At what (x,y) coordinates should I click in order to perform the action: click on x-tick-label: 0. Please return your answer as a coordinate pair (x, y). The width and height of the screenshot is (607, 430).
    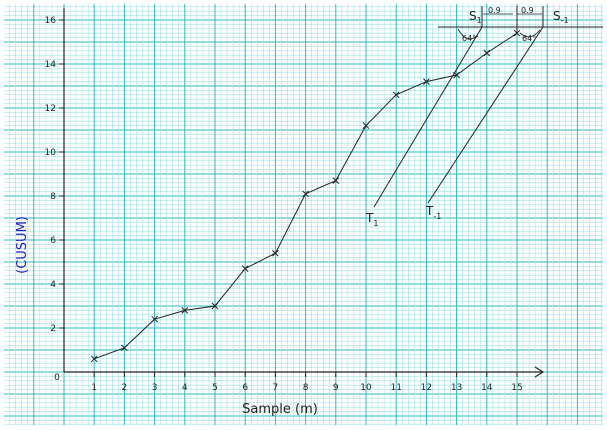
    Looking at the image, I should click on (57, 378).